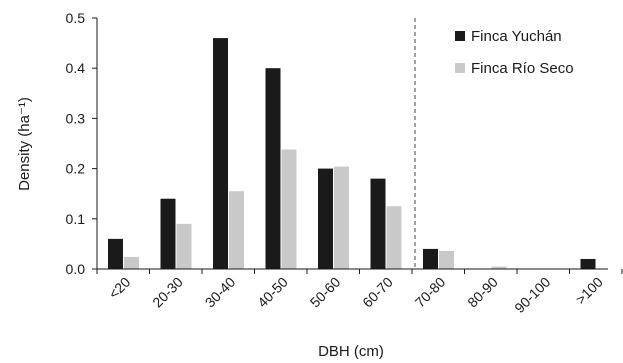  Describe the element at coordinates (430, 292) in the screenshot. I see `x-tick-label: 70-80` at that location.